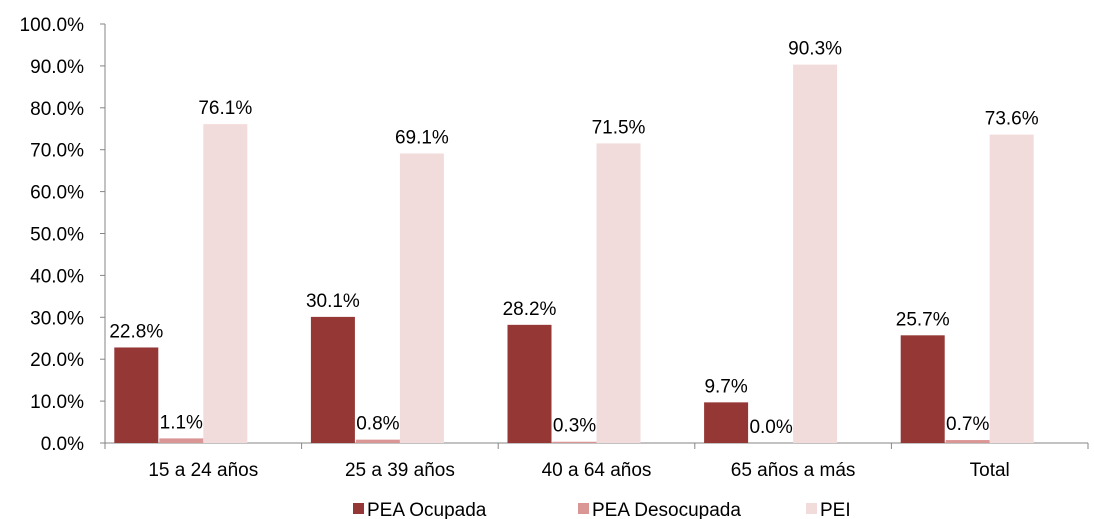 This screenshot has width=1094, height=519. What do you see at coordinates (793, 470) in the screenshot?
I see `x-tick-label: 65 años a más` at bounding box center [793, 470].